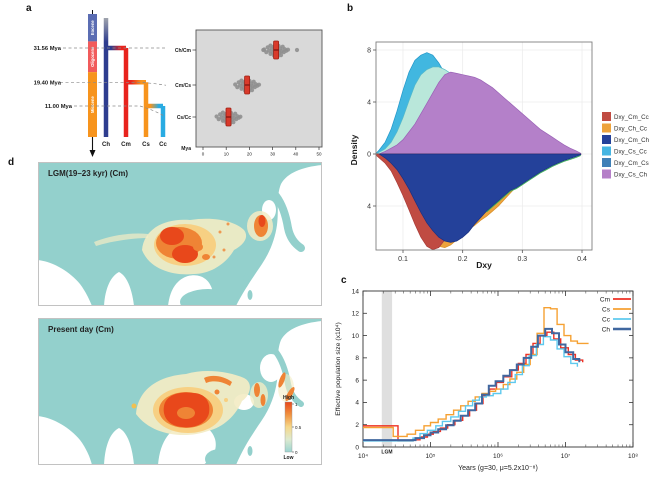 The height and width of the screenshot is (482, 652). Describe the element at coordinates (605, 299) in the screenshot. I see `psmc-legend-label-Cm: Cm` at that location.